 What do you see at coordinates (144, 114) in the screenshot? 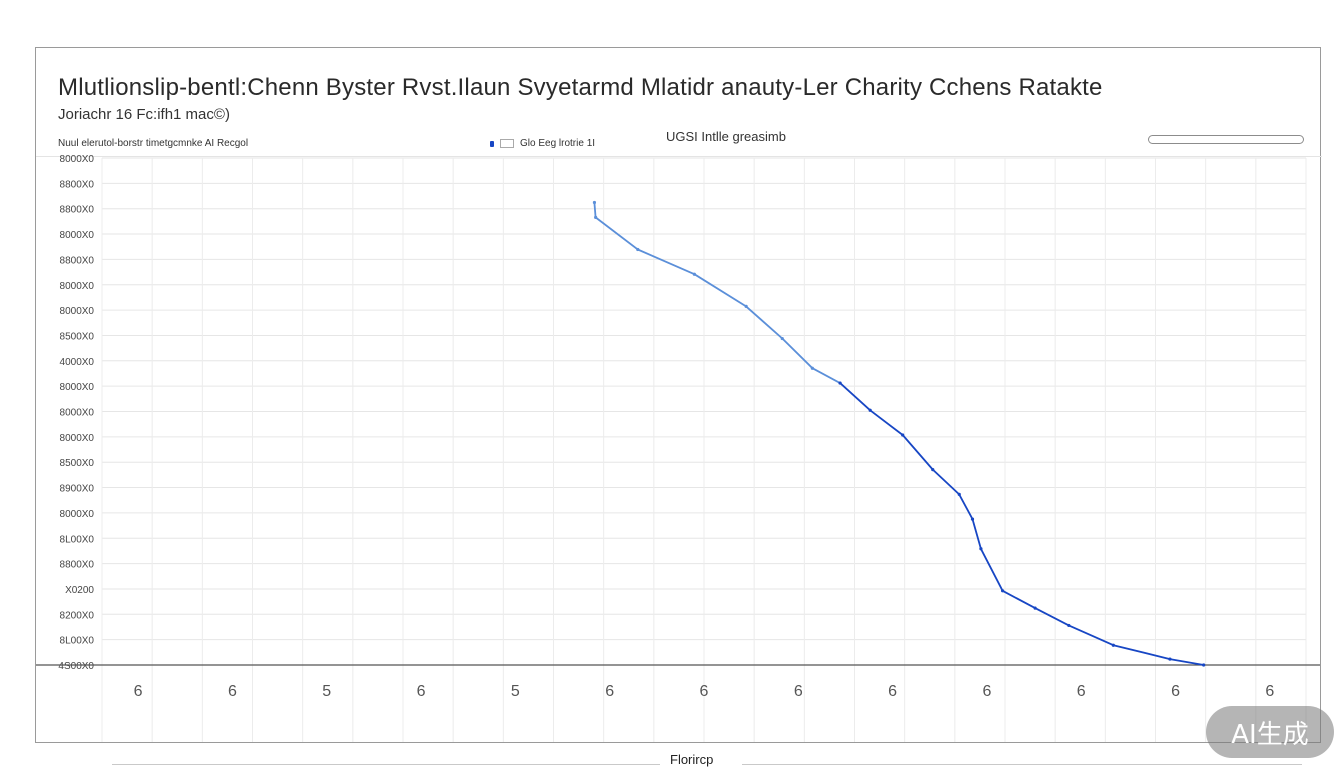
I see `chart-subtitle: Joriachr 16 Fc:ifh1 mac©)` at bounding box center [144, 114].